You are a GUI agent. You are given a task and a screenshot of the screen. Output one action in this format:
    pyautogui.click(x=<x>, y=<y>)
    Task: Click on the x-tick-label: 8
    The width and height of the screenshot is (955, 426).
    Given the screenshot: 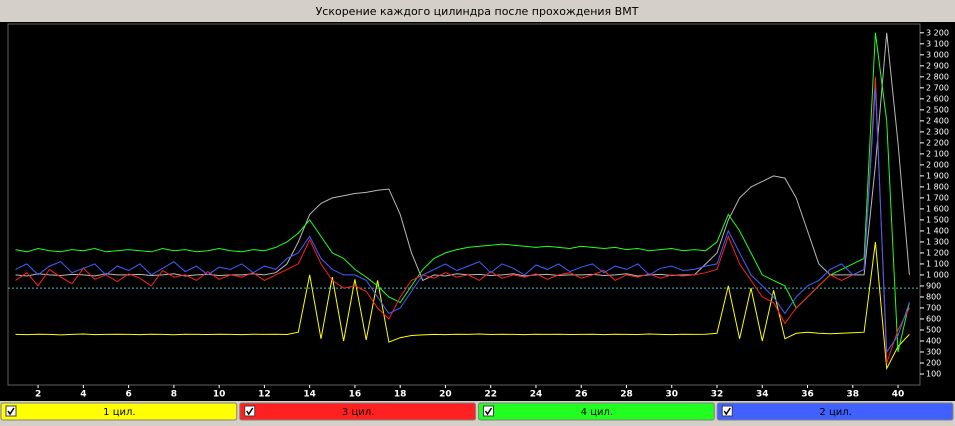 What is the action you would take?
    pyautogui.click(x=174, y=395)
    